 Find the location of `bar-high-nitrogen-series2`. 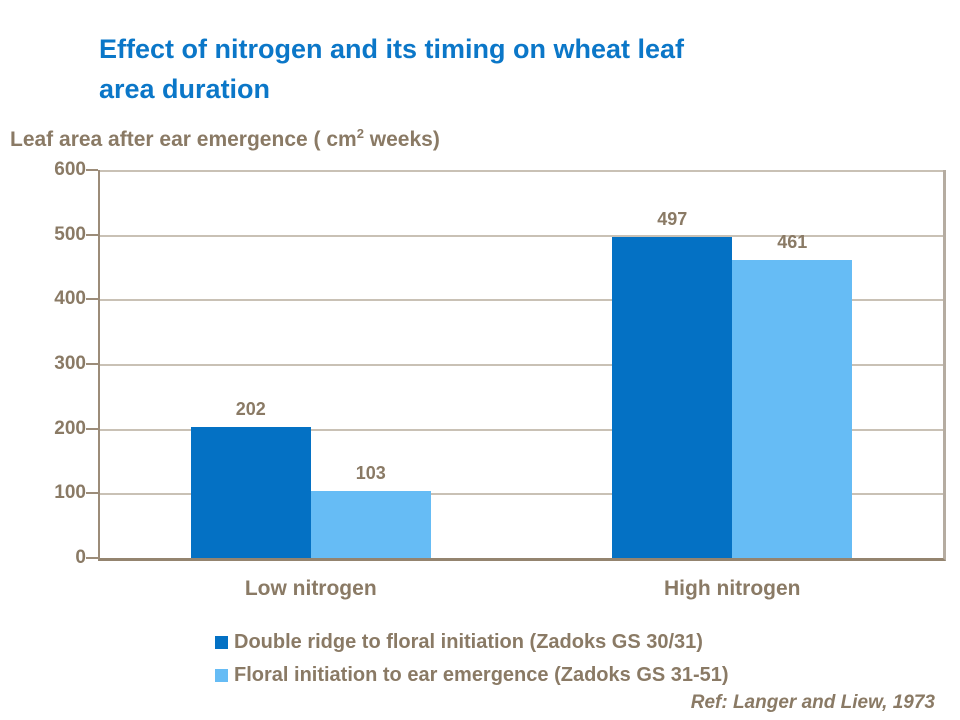

bar-high-nitrogen-series2 is located at coordinates (792, 408).